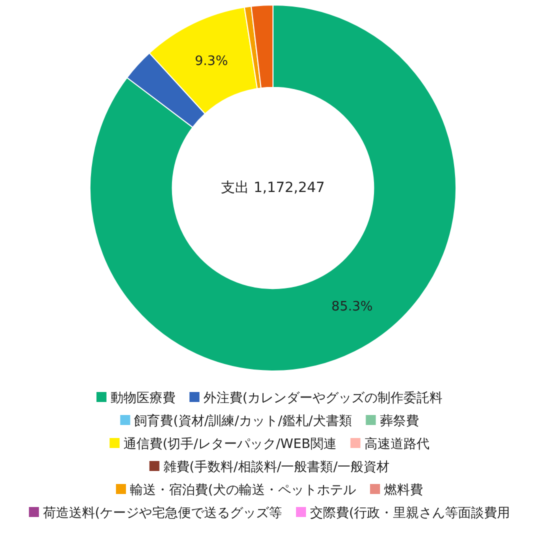 This screenshot has width=539, height=539. What do you see at coordinates (143, 398) in the screenshot?
I see `legend-label: 動物医療費` at bounding box center [143, 398].